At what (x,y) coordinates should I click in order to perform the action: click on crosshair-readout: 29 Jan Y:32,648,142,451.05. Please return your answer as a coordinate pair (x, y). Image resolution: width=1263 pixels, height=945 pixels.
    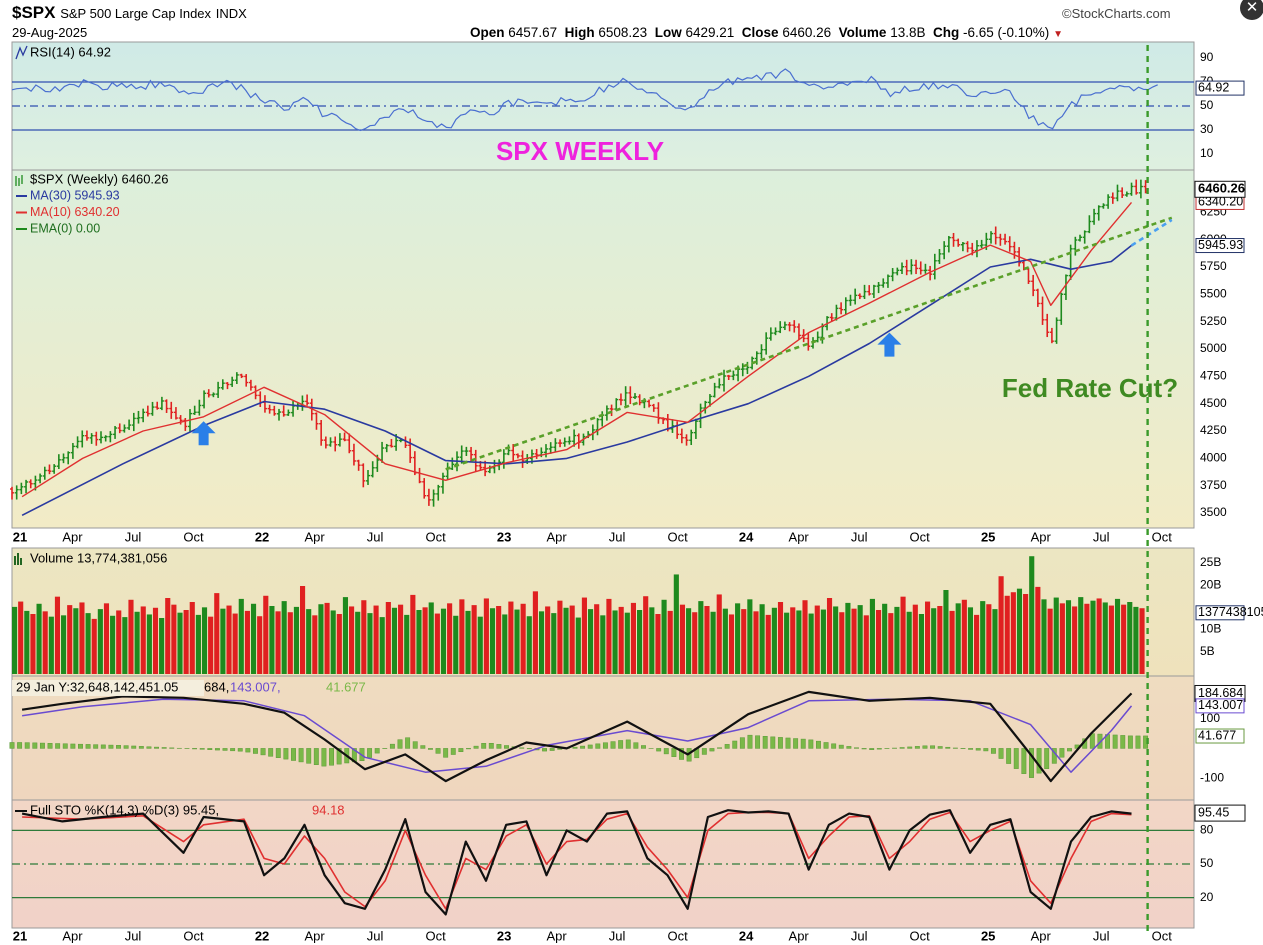
    Looking at the image, I should click on (97, 686).